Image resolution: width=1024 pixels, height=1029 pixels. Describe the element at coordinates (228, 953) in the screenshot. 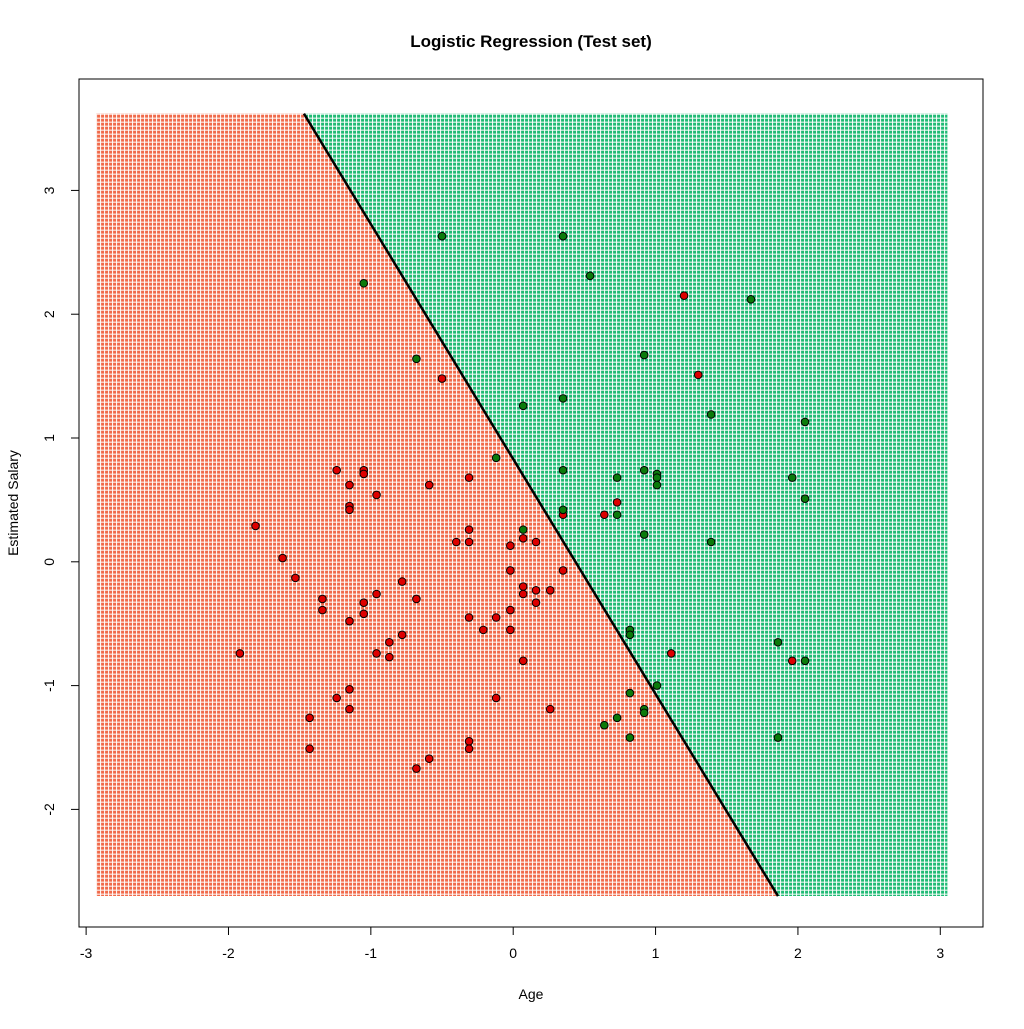

I see `x-tick-label: -2` at that location.